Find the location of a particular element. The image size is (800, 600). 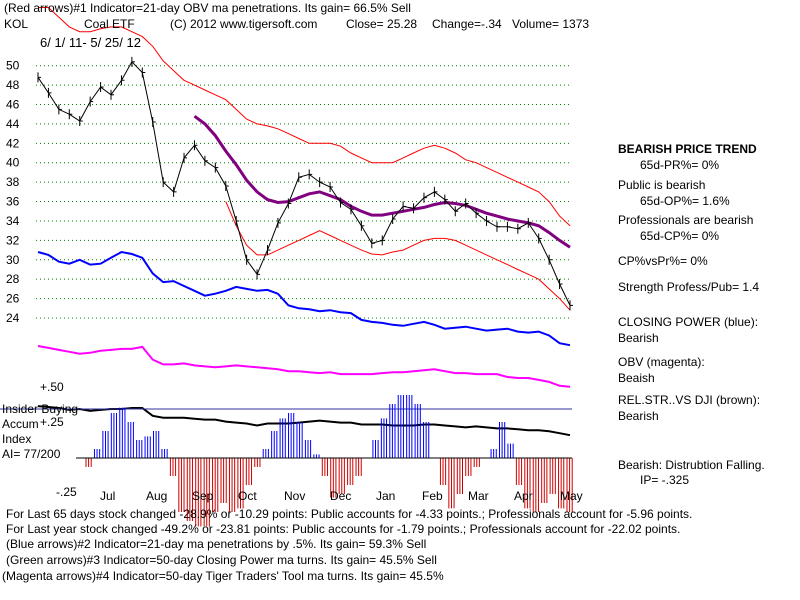

accum-label: Accum is located at coordinates (20, 424).